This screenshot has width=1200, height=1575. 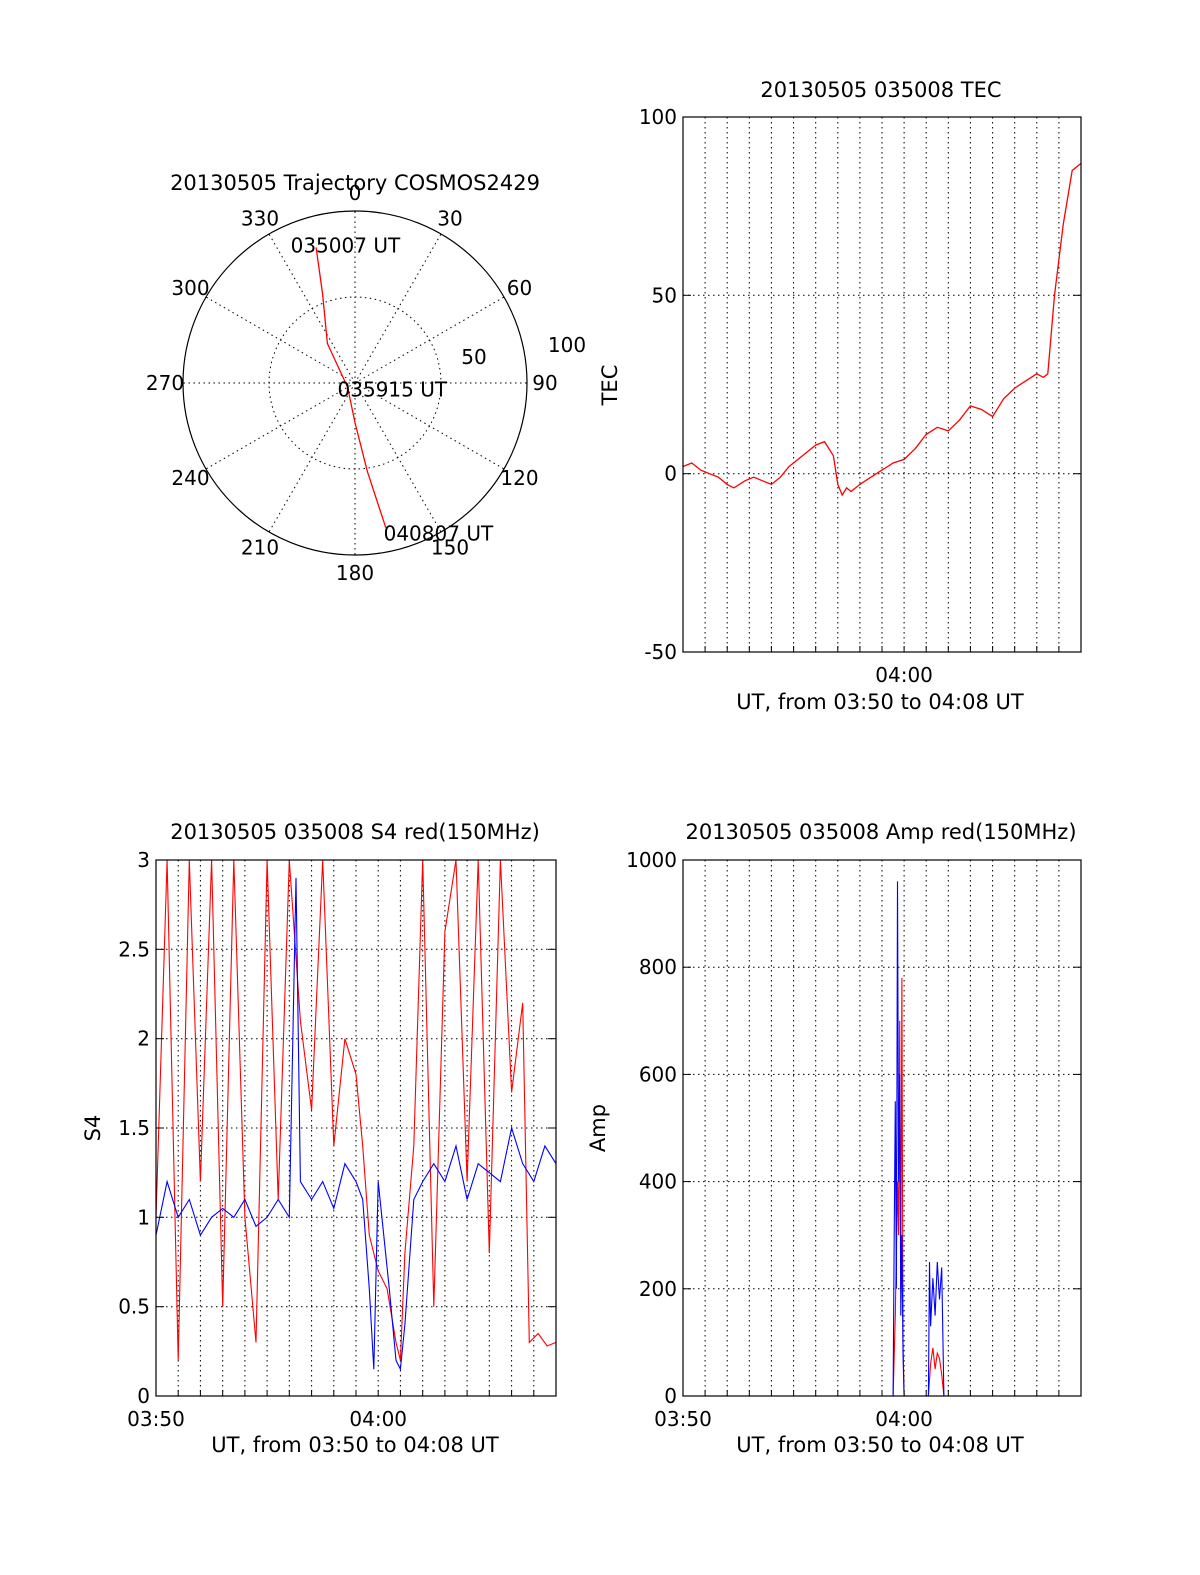 What do you see at coordinates (904, 1419) in the screenshot?
I see `amp-xtick-label: 04:00` at bounding box center [904, 1419].